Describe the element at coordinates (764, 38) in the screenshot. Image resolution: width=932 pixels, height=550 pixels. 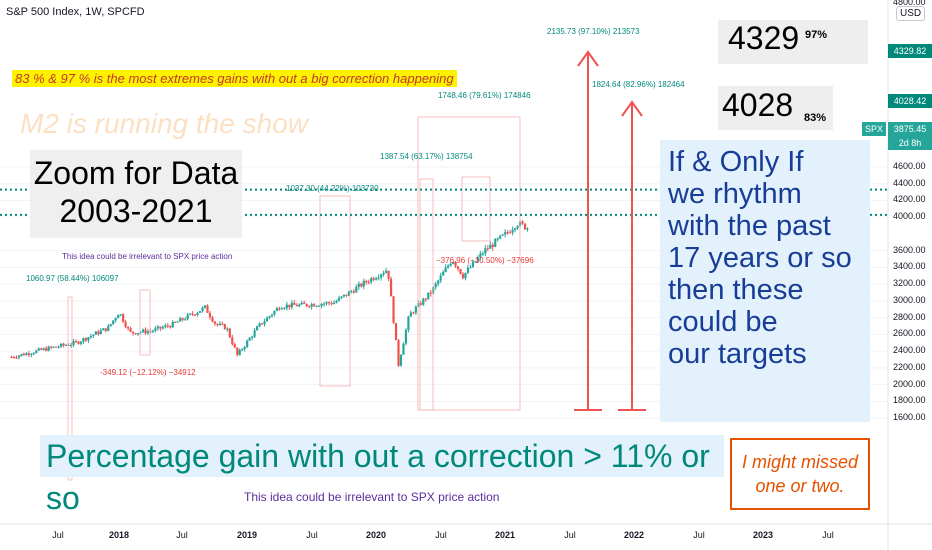
I see `target-4329-value: 4329` at that location.